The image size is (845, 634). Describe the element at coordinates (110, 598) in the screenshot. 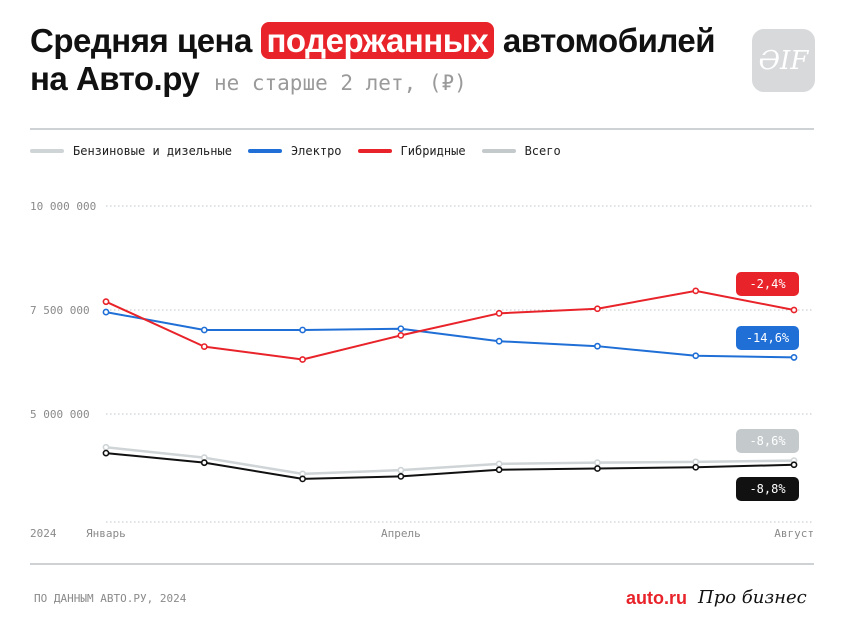

I see `source-note: ПО ДАННЫМ АВТО.РУ, 2024` at that location.